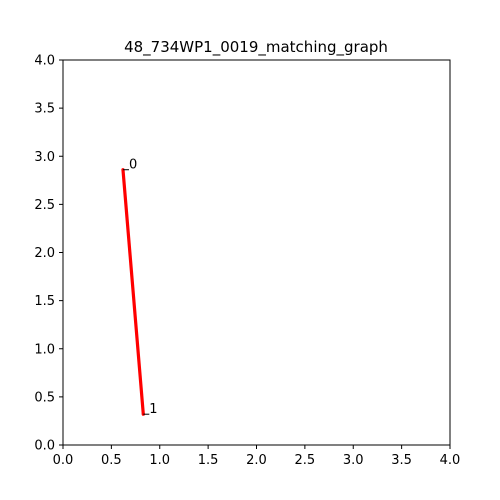 The image size is (500, 500). What do you see at coordinates (208, 460) in the screenshot?
I see `x-tick-label: 1.5` at bounding box center [208, 460].